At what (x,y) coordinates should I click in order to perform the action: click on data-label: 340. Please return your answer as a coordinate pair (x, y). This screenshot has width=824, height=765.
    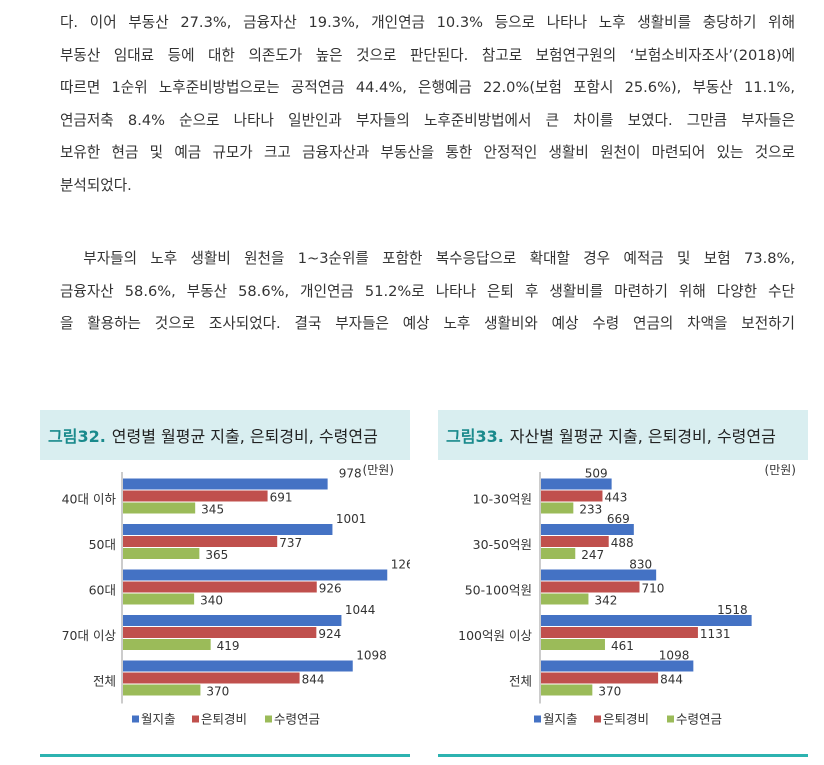
    Looking at the image, I should click on (211, 601).